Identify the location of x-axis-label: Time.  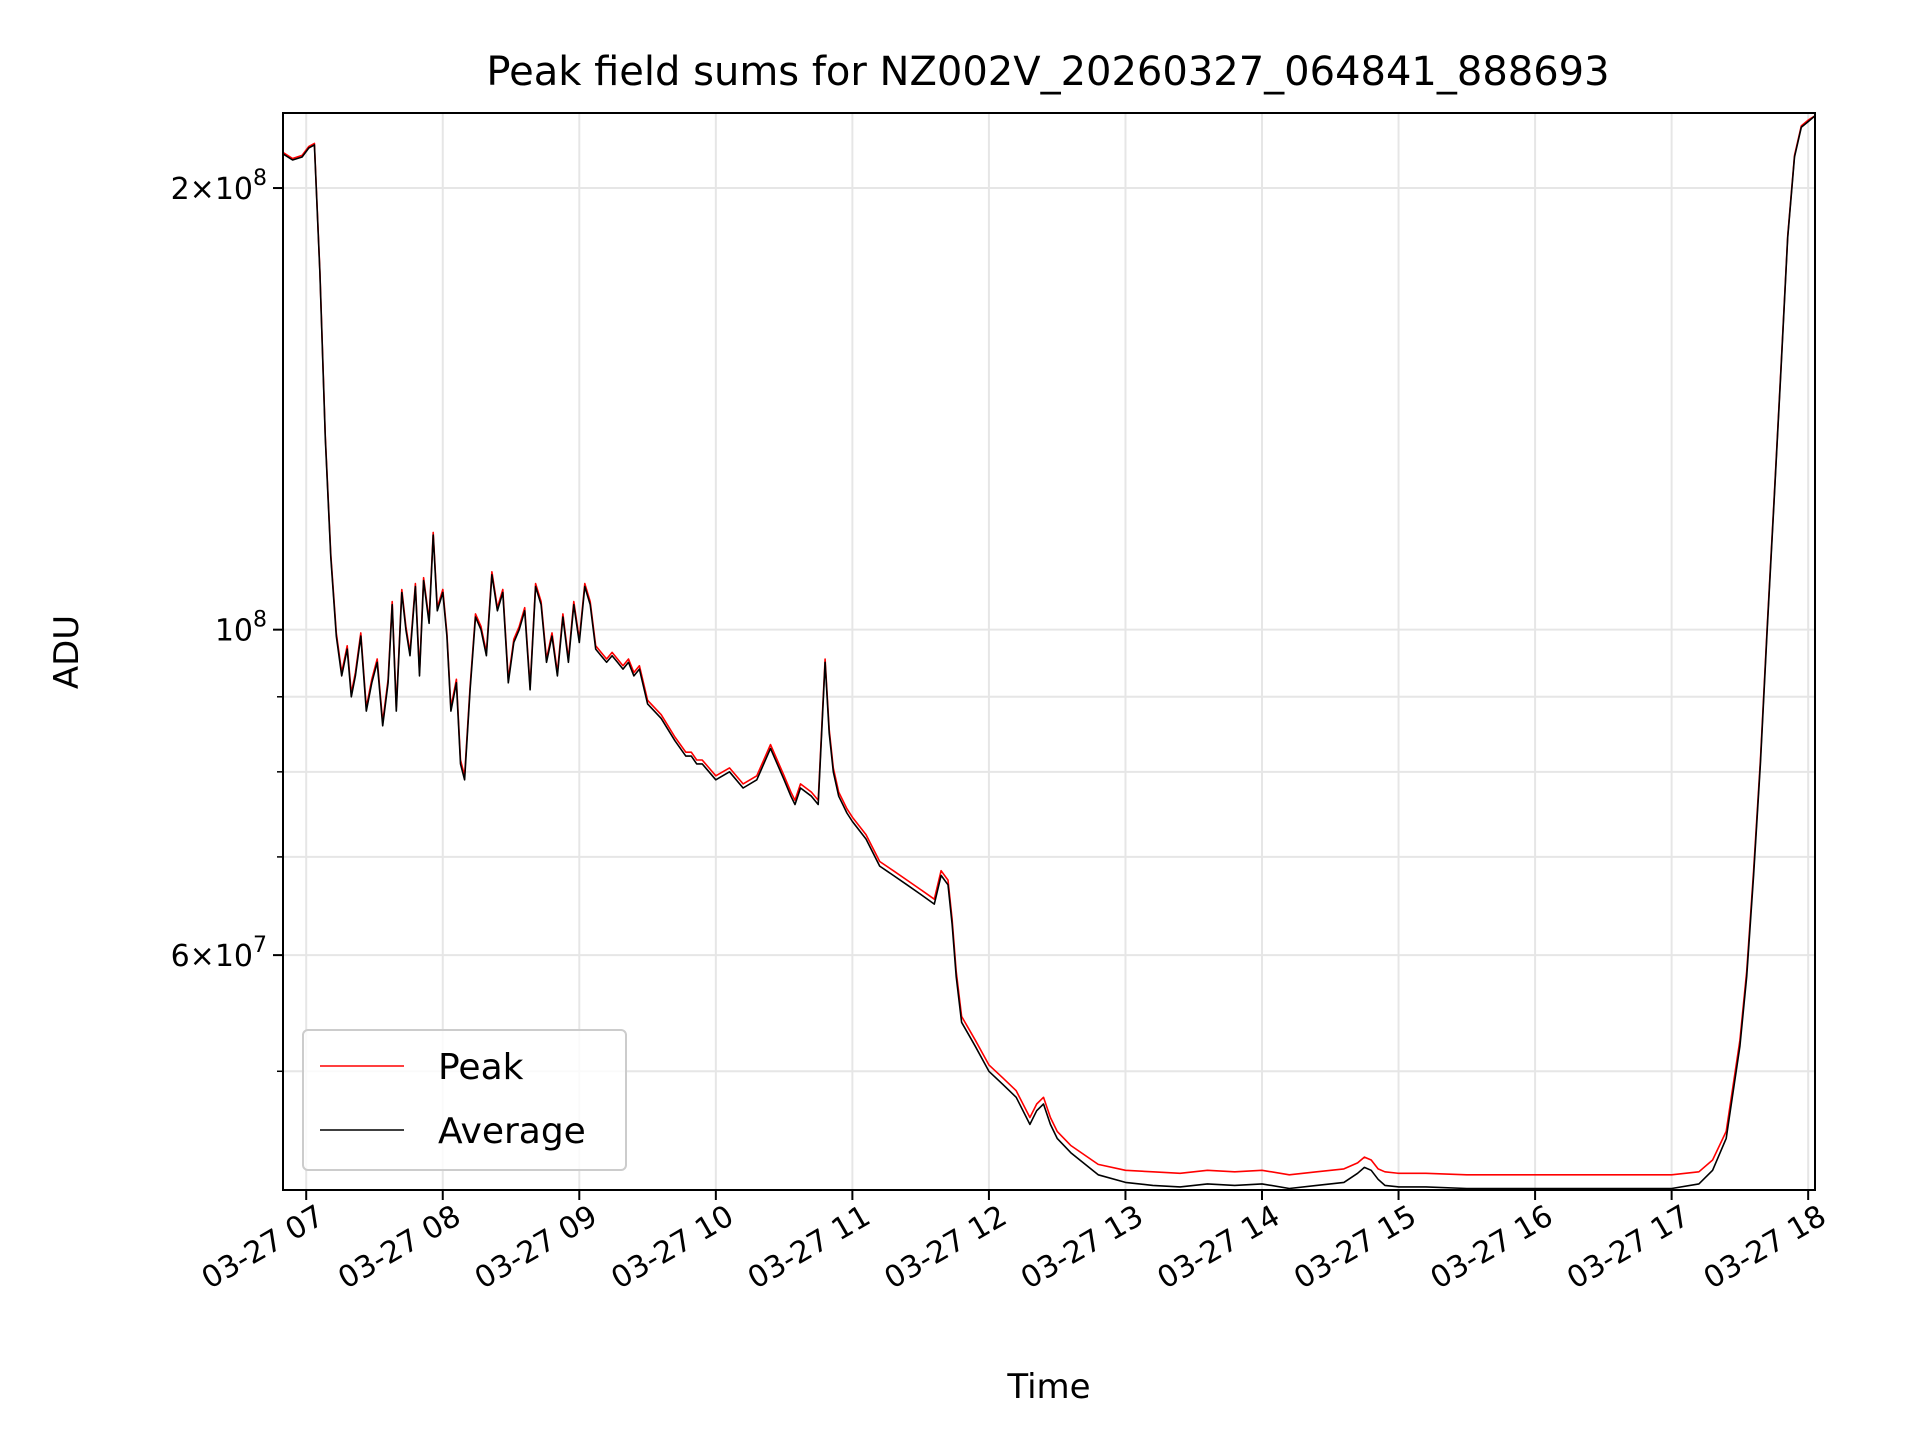
(1048, 1387).